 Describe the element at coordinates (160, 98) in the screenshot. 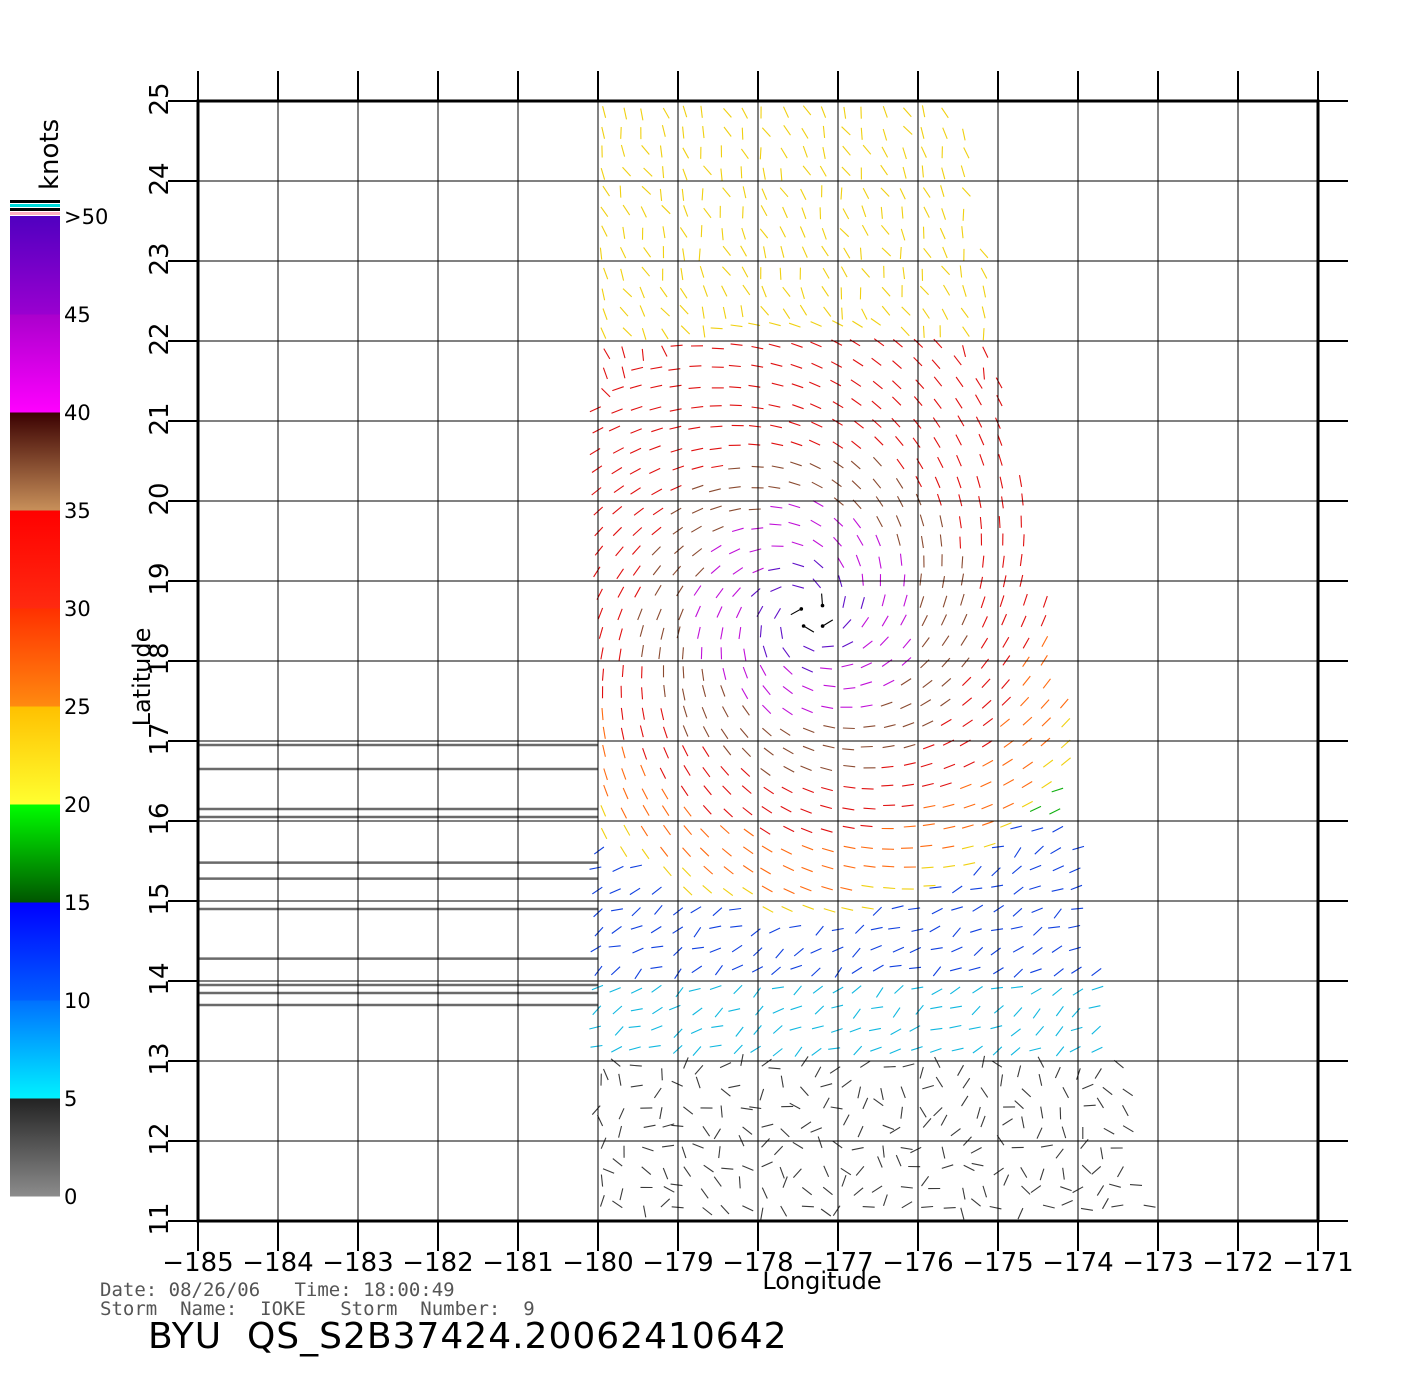

I see `y-tick-label: 25` at that location.